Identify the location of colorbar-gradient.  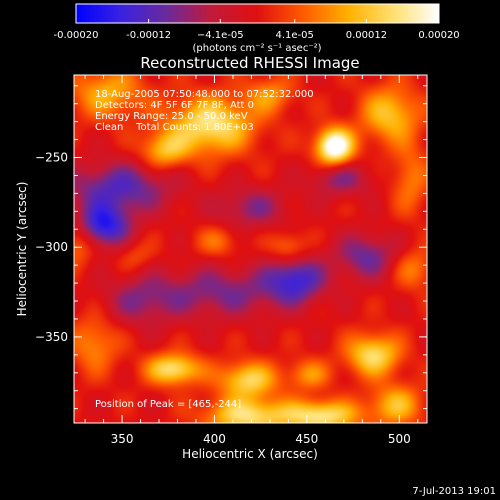
(257, 13).